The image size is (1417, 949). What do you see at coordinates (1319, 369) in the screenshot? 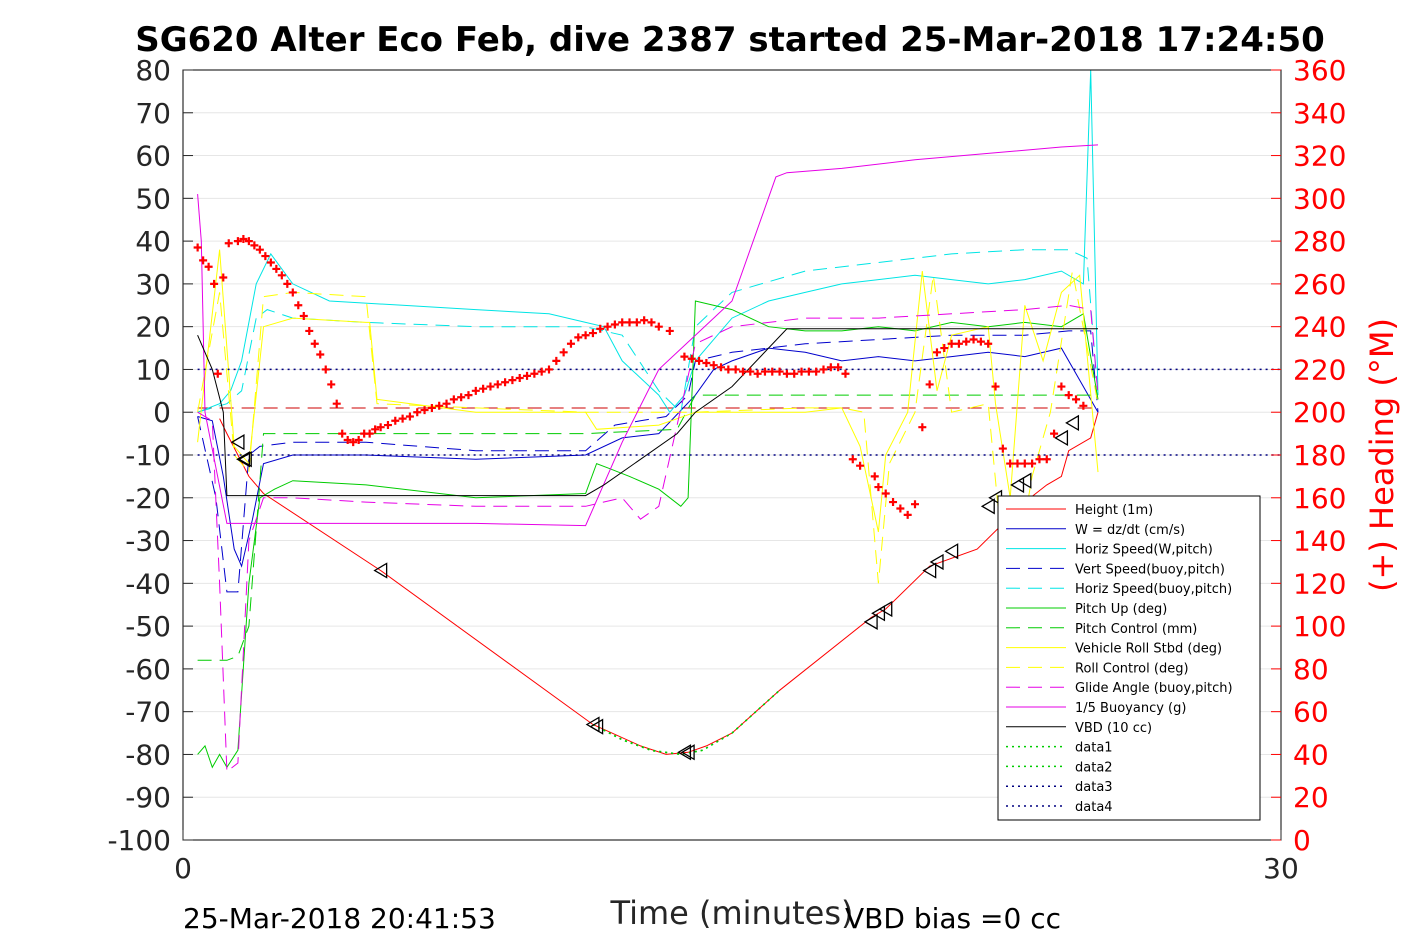
I see `right-tick-label: 220` at bounding box center [1319, 369].